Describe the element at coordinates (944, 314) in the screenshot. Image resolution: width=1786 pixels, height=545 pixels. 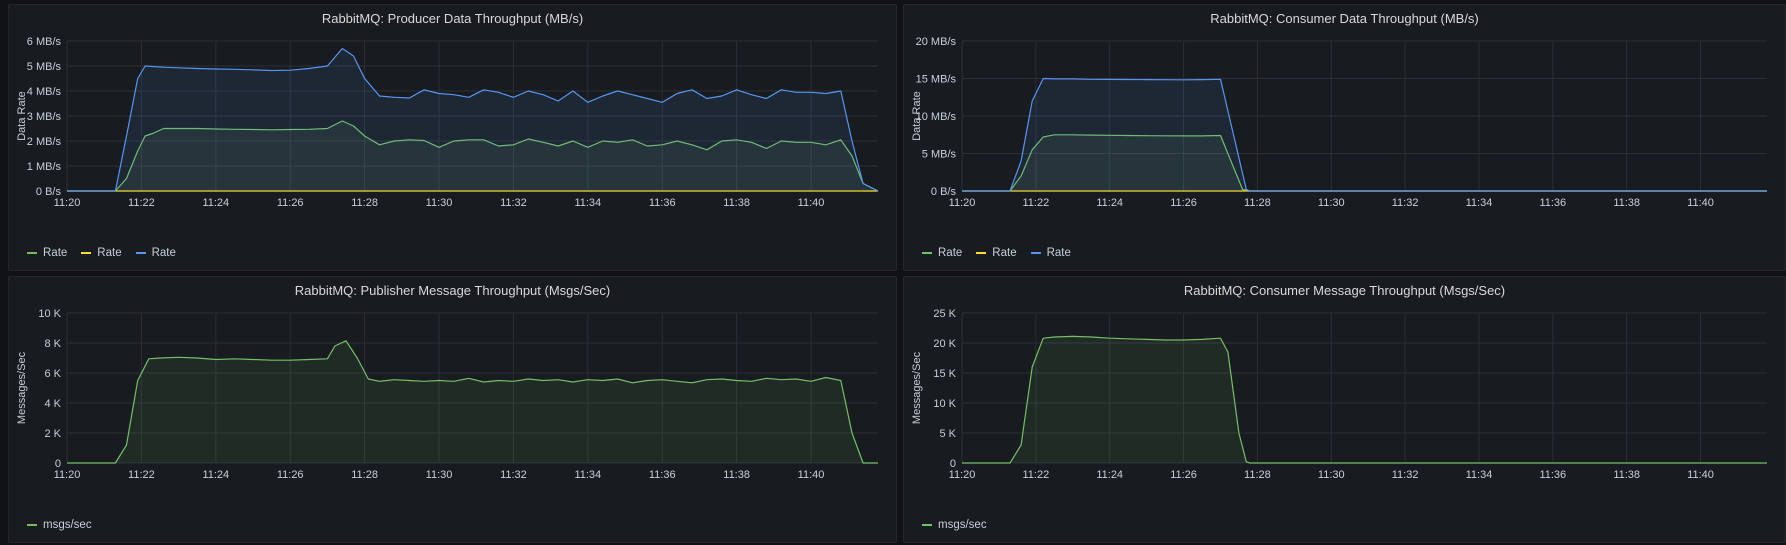
I see `y-tick-label: 25 K` at that location.